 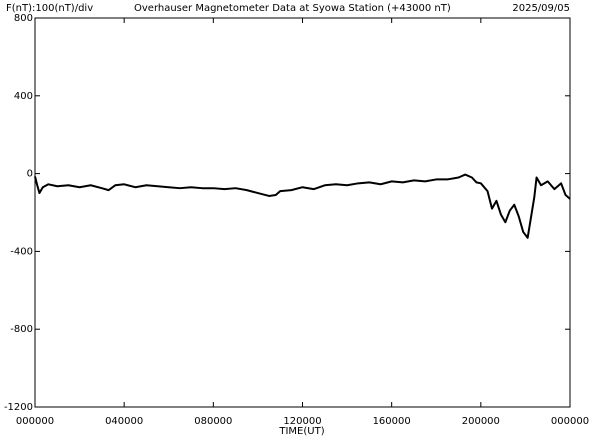 What do you see at coordinates (301, 431) in the screenshot?
I see `x-axis-label: TIME(UT)` at bounding box center [301, 431].